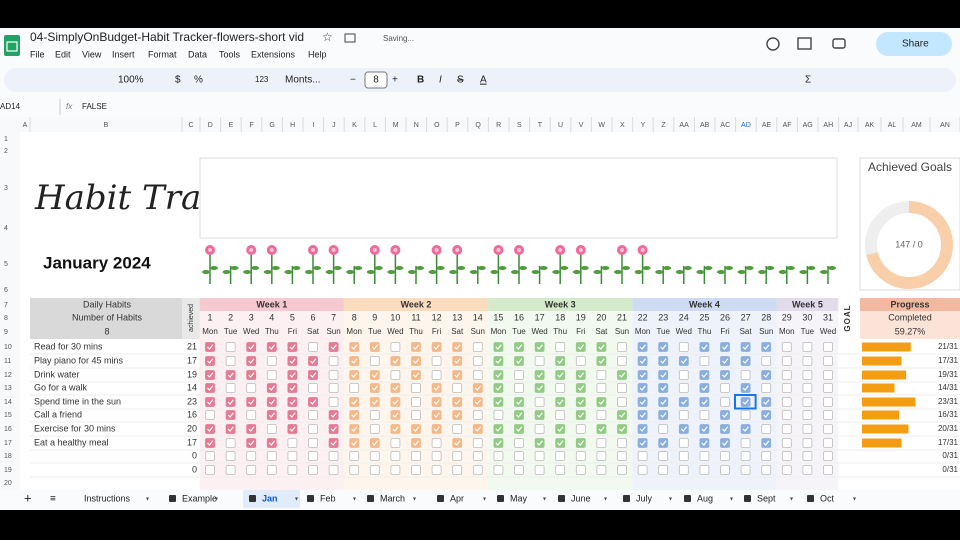 The image size is (960, 540). I want to click on sheet-tab: Feb, so click(328, 498).